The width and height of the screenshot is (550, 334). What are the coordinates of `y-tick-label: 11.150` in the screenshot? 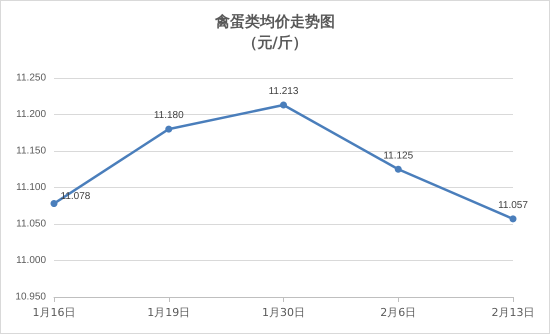 It's located at (31, 151).